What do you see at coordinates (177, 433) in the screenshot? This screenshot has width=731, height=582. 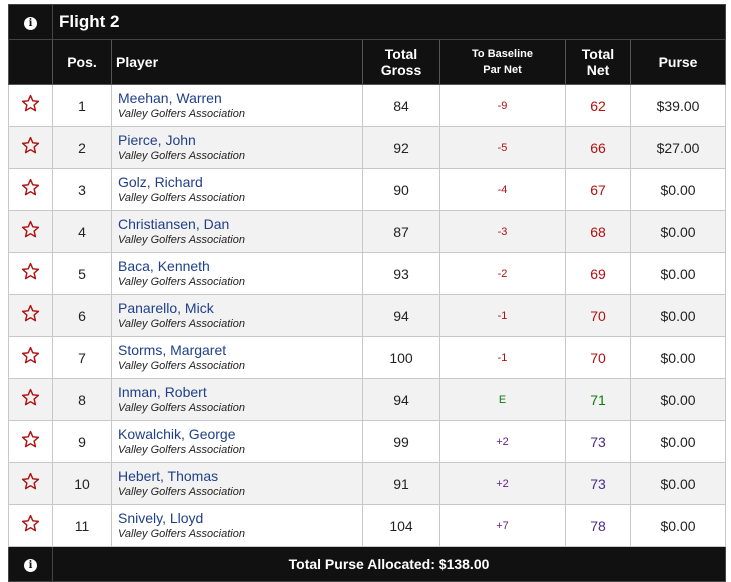 I see `player-name-link: Kowalchik, George` at bounding box center [177, 433].